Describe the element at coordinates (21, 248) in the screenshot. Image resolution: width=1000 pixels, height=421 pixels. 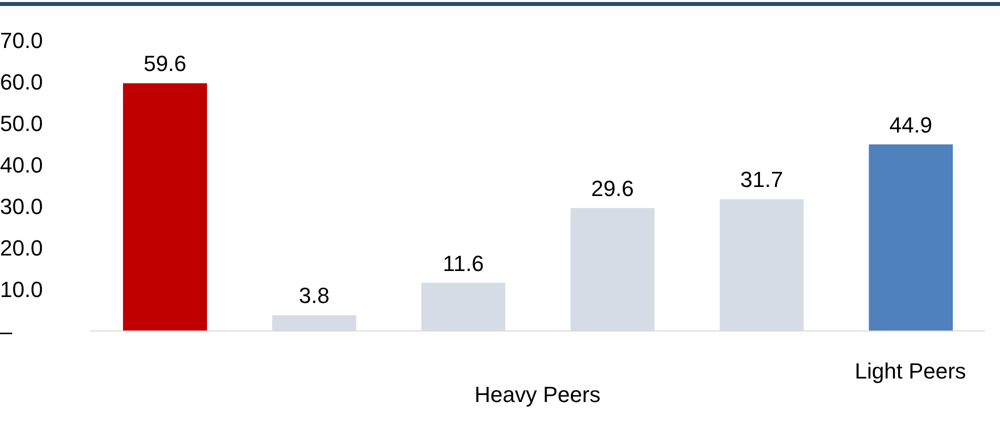
I see `y-tick-label: 20.0` at that location.